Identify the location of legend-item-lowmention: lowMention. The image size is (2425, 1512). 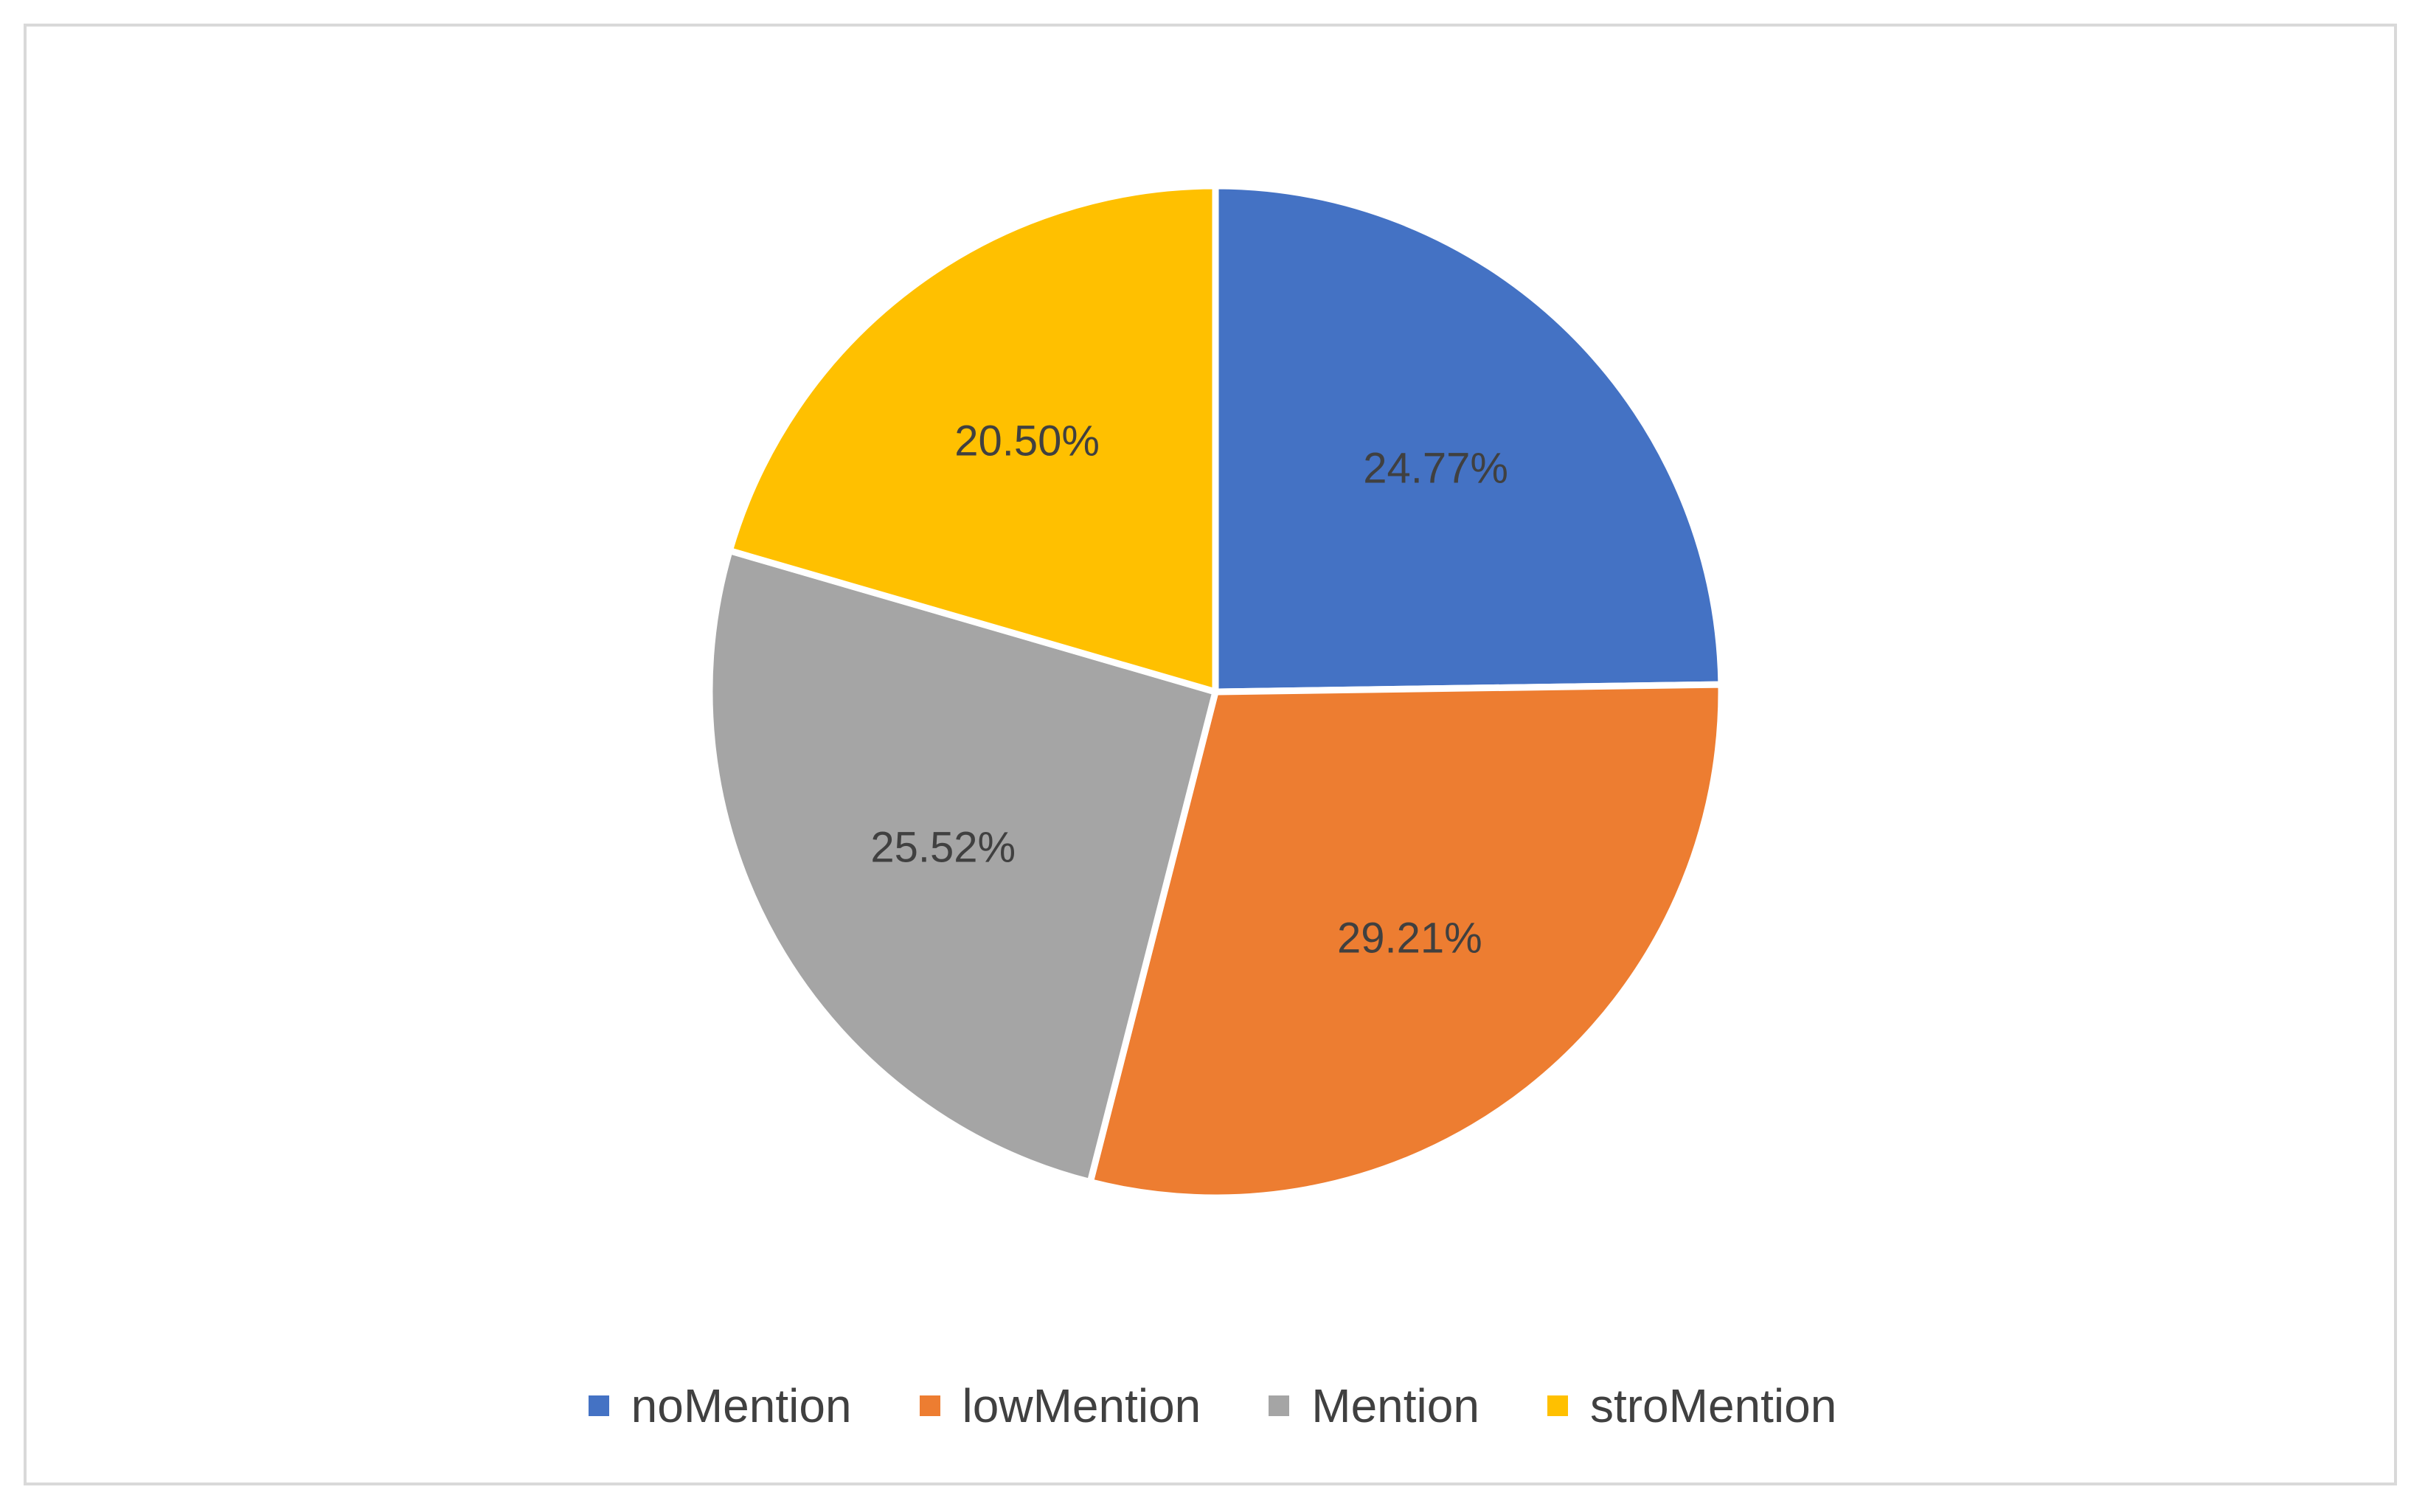
(1060, 1405).